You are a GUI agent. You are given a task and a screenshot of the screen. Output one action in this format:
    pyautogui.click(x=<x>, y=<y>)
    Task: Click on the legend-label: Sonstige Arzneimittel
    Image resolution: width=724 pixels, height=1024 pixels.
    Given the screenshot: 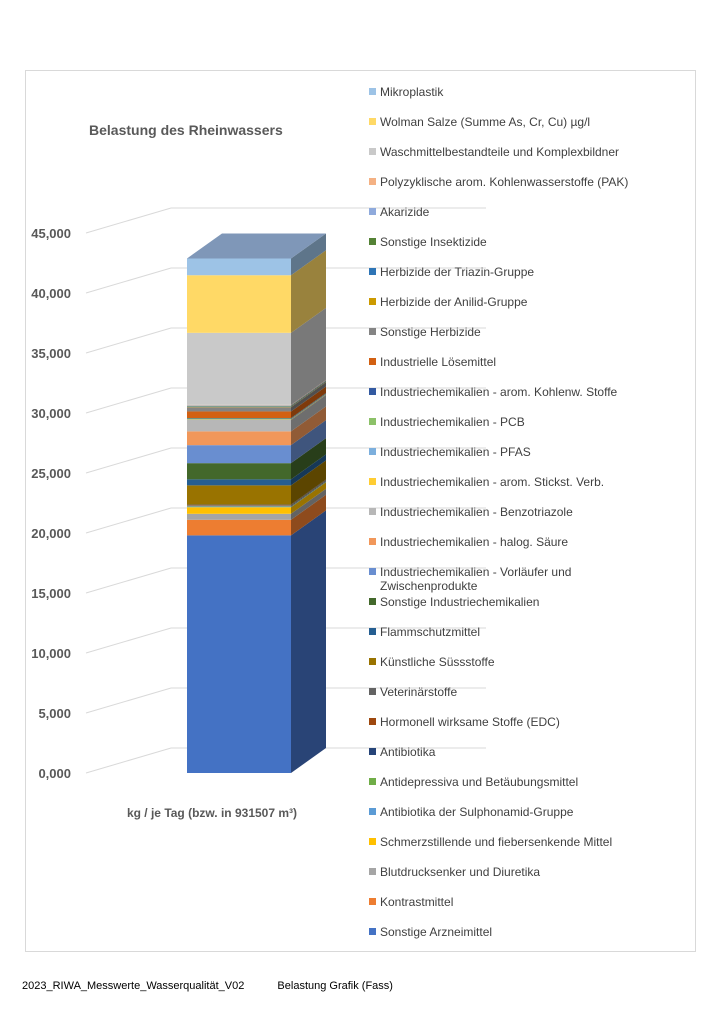 What is the action you would take?
    pyautogui.click(x=436, y=932)
    